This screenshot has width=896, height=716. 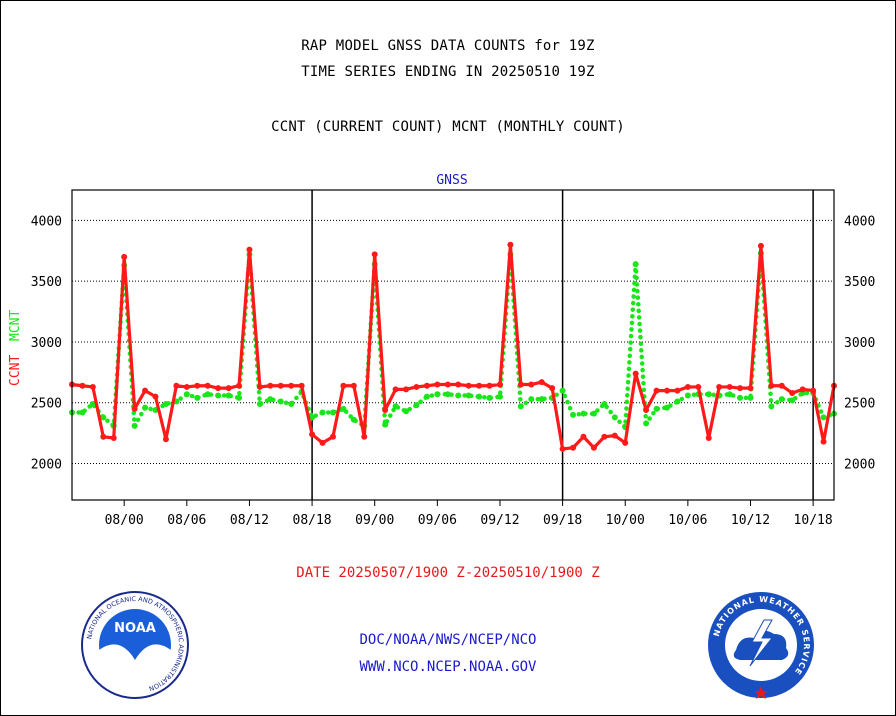 I want to click on x-tick-label: 10/12, so click(x=750, y=520).